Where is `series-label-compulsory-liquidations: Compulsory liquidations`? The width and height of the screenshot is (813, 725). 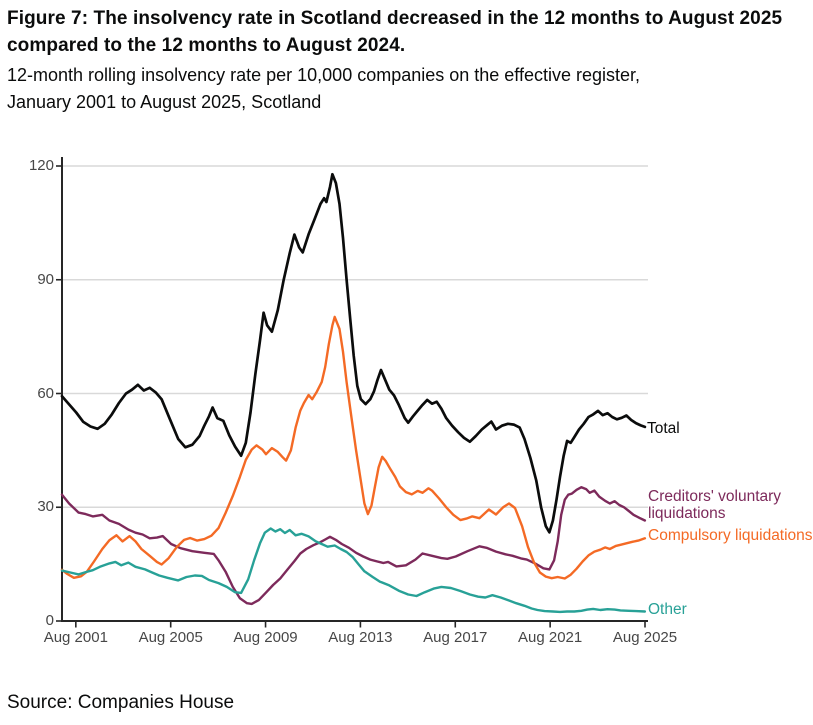
series-label-compulsory-liquidations: Compulsory liquidations is located at coordinates (730, 535).